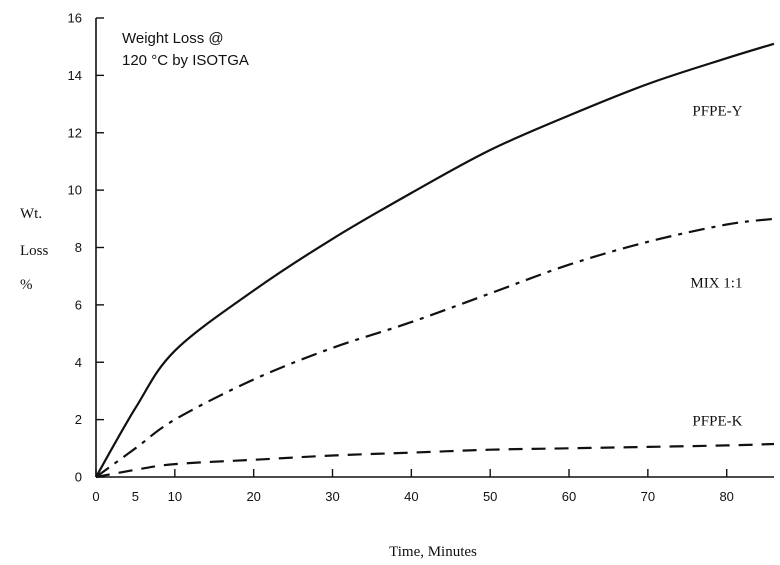  I want to click on x-tick-label: 70, so click(648, 496).